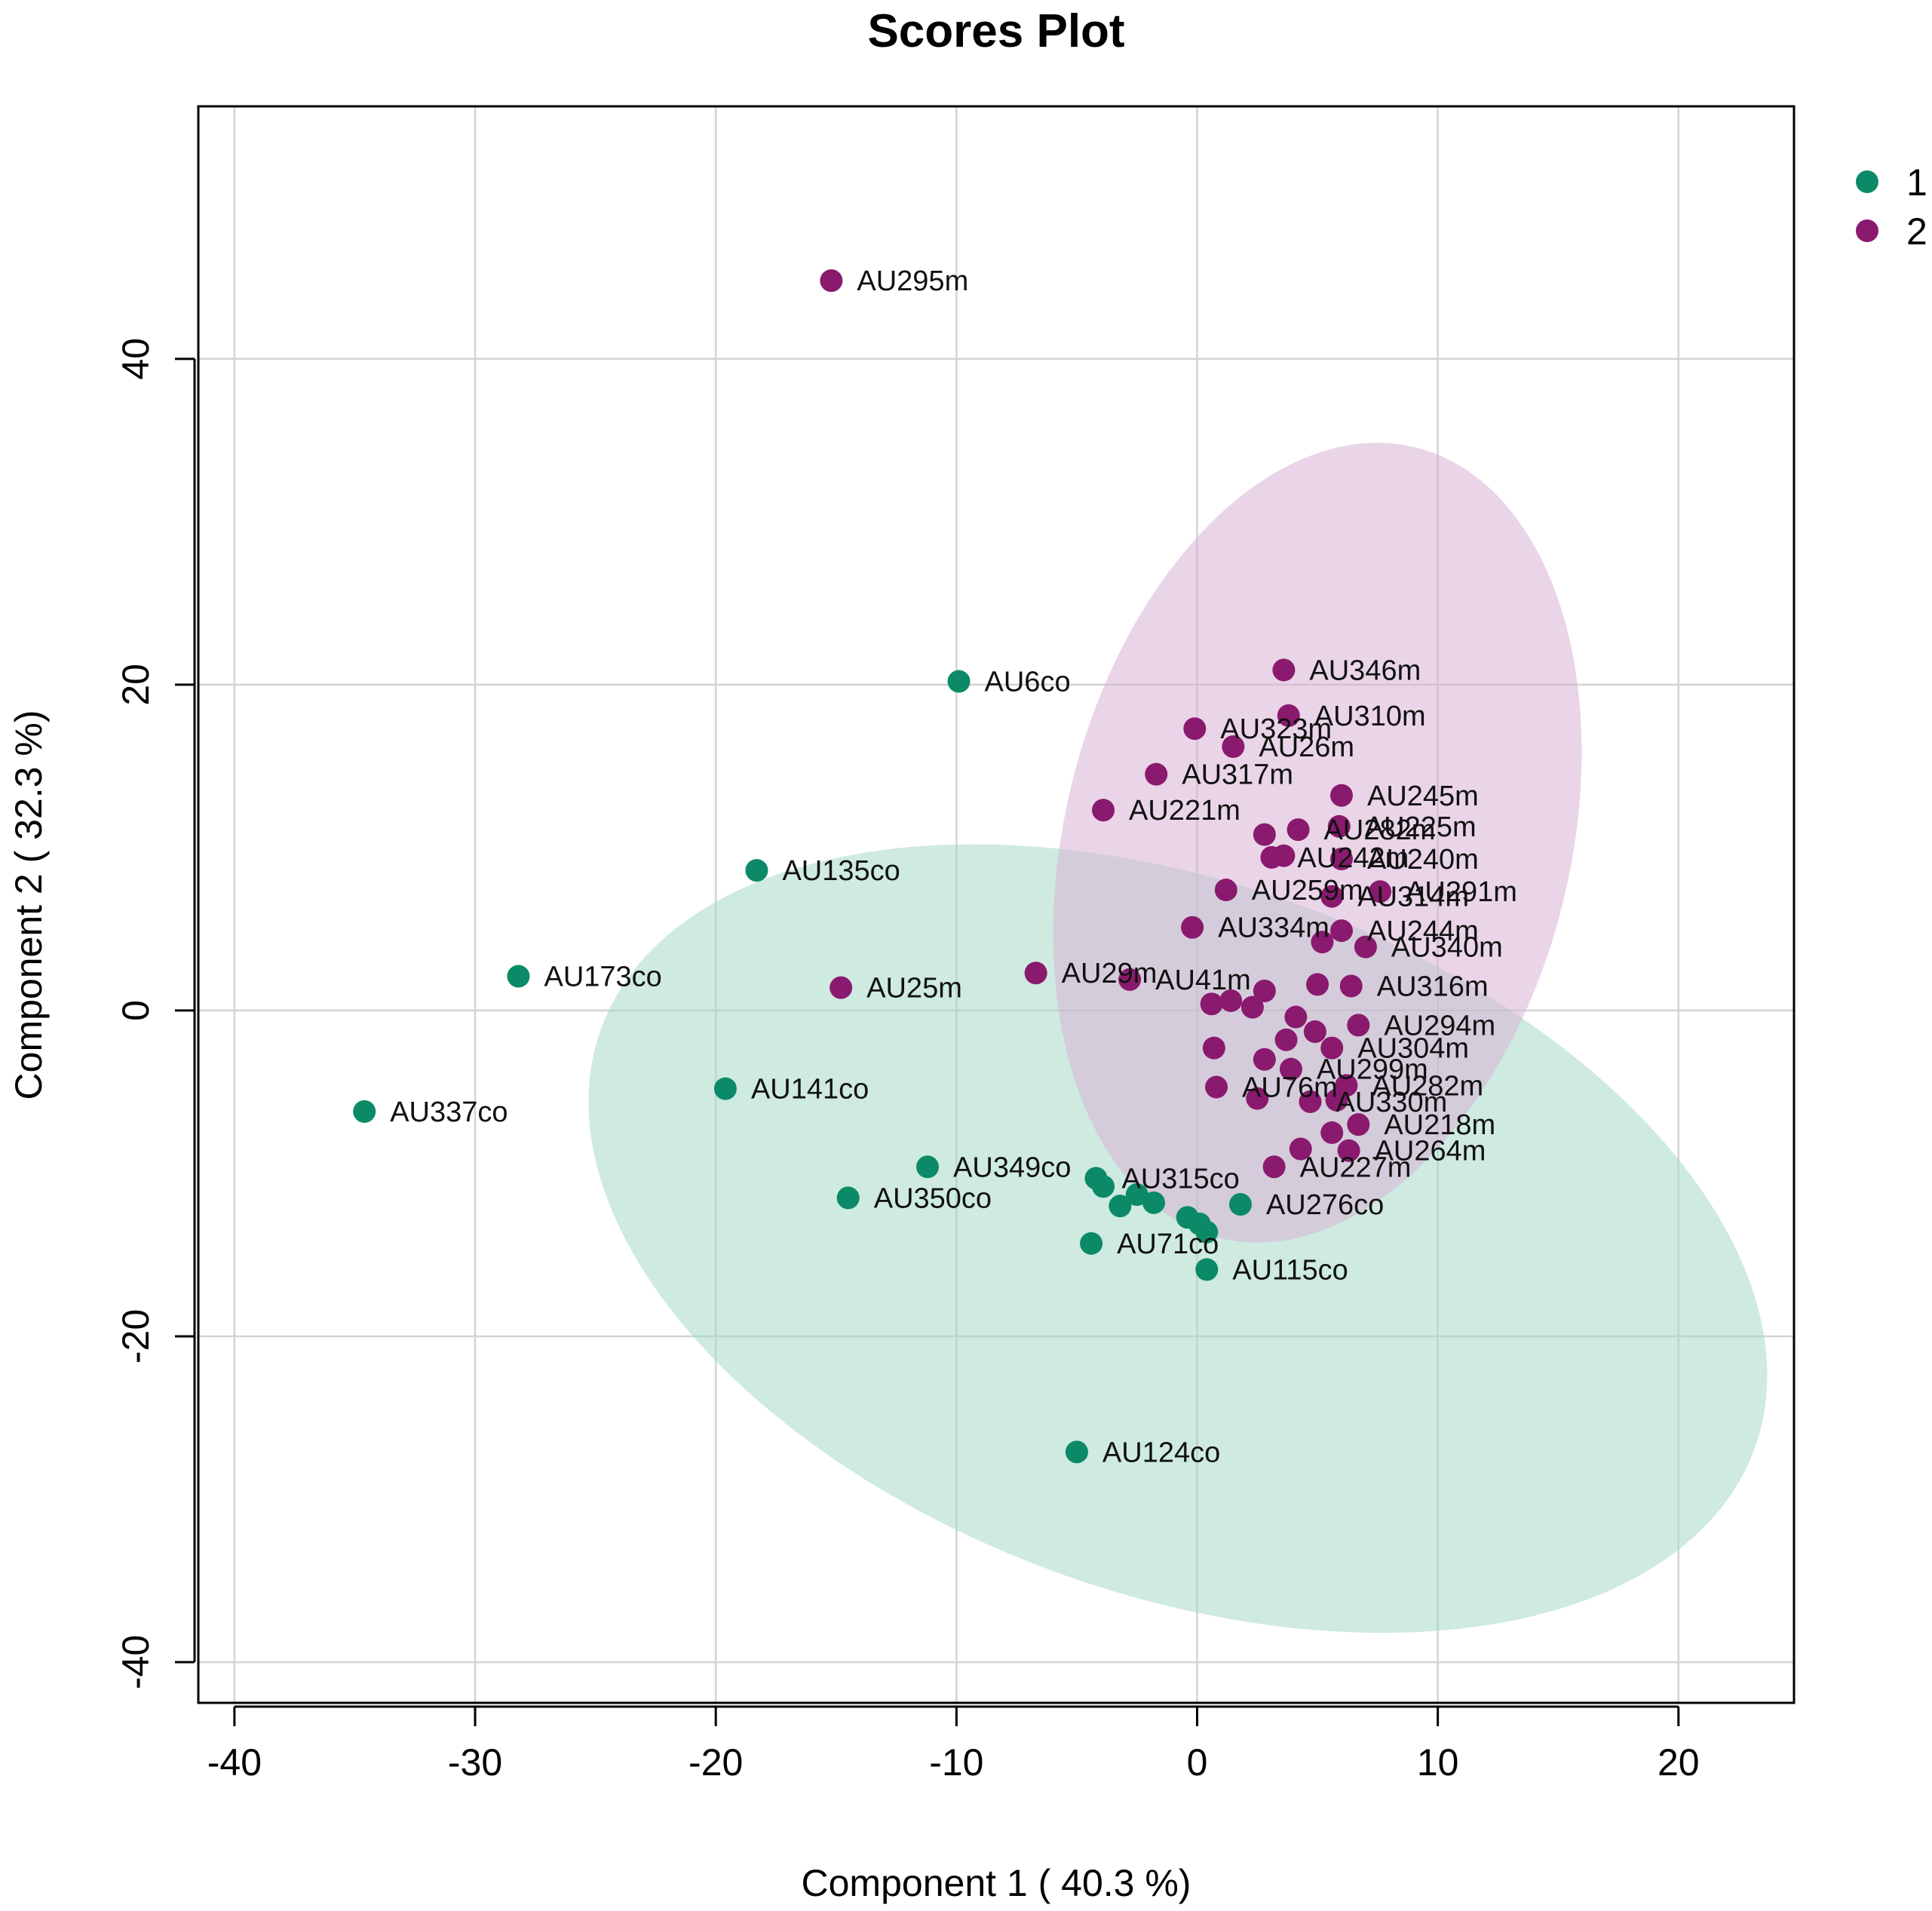 This screenshot has height=1911, width=1932. What do you see at coordinates (1391, 1102) in the screenshot?
I see `point-label: AU330m` at bounding box center [1391, 1102].